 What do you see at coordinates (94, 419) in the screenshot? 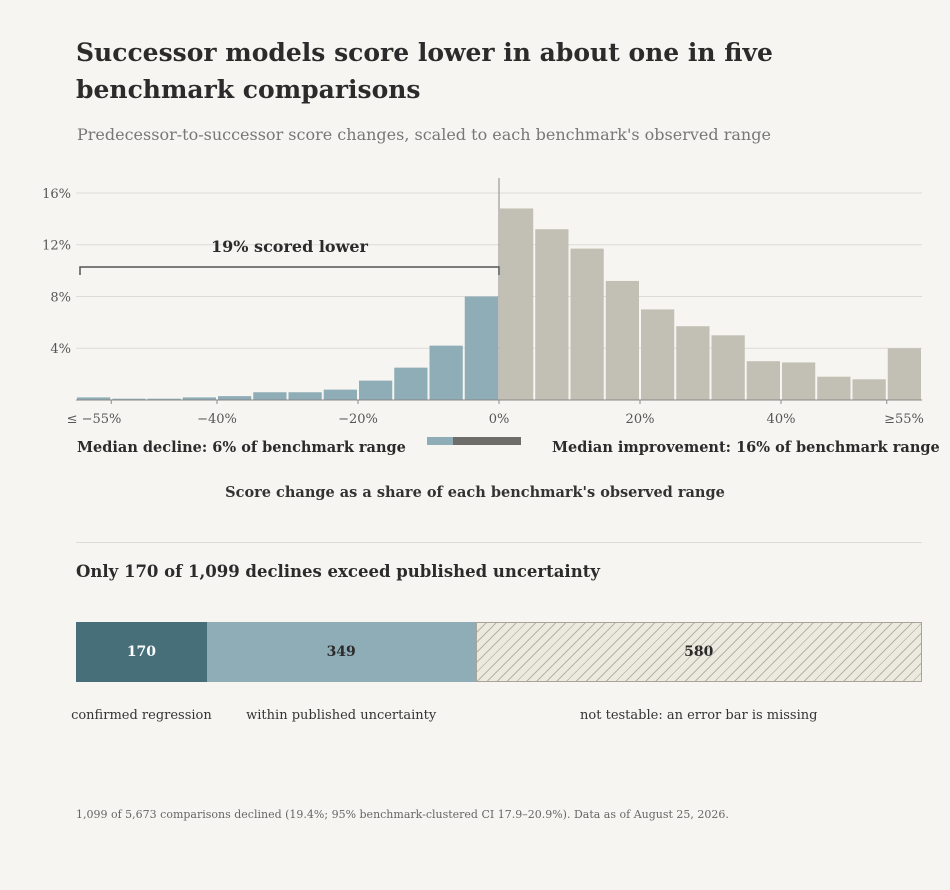
I see `x-tick-label: ≤ −55%` at bounding box center [94, 419].